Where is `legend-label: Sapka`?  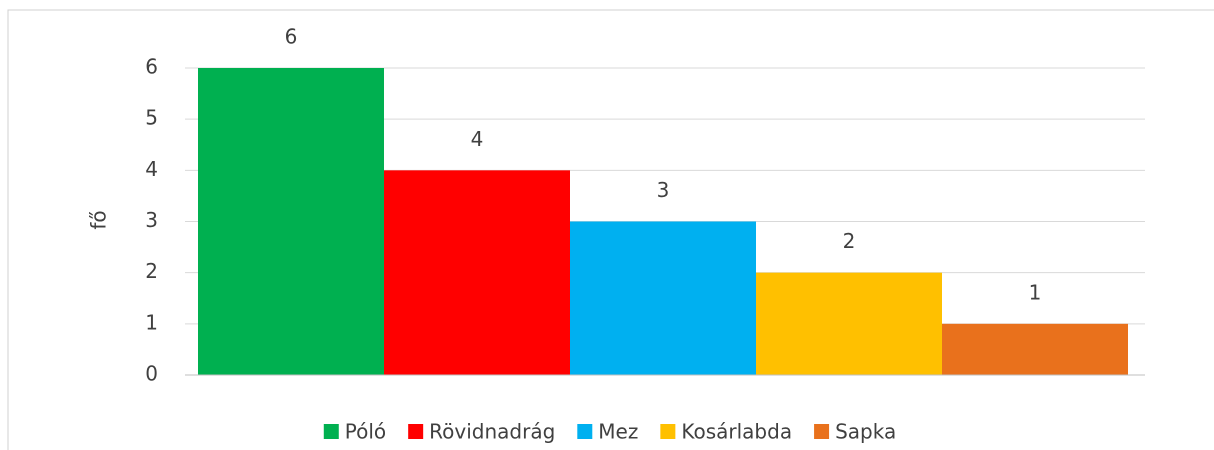
legend-label: Sapka is located at coordinates (865, 432).